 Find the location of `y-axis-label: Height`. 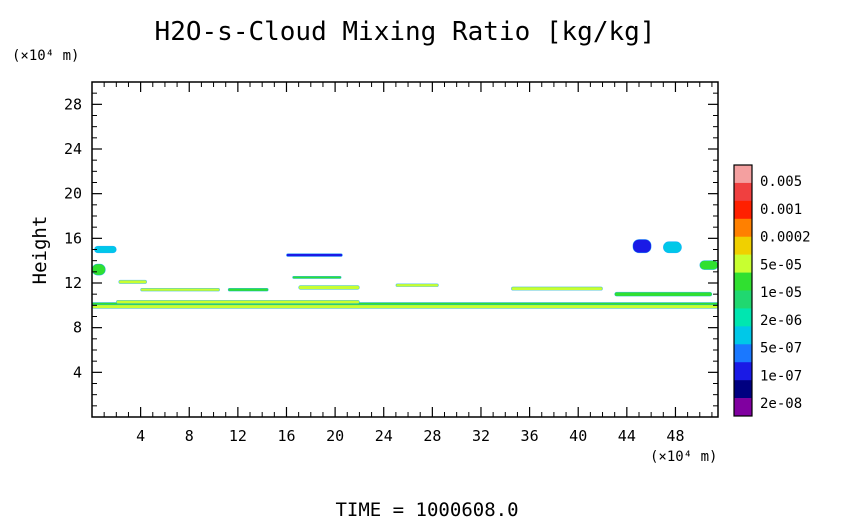

y-axis-label: Height is located at coordinates (40, 250).